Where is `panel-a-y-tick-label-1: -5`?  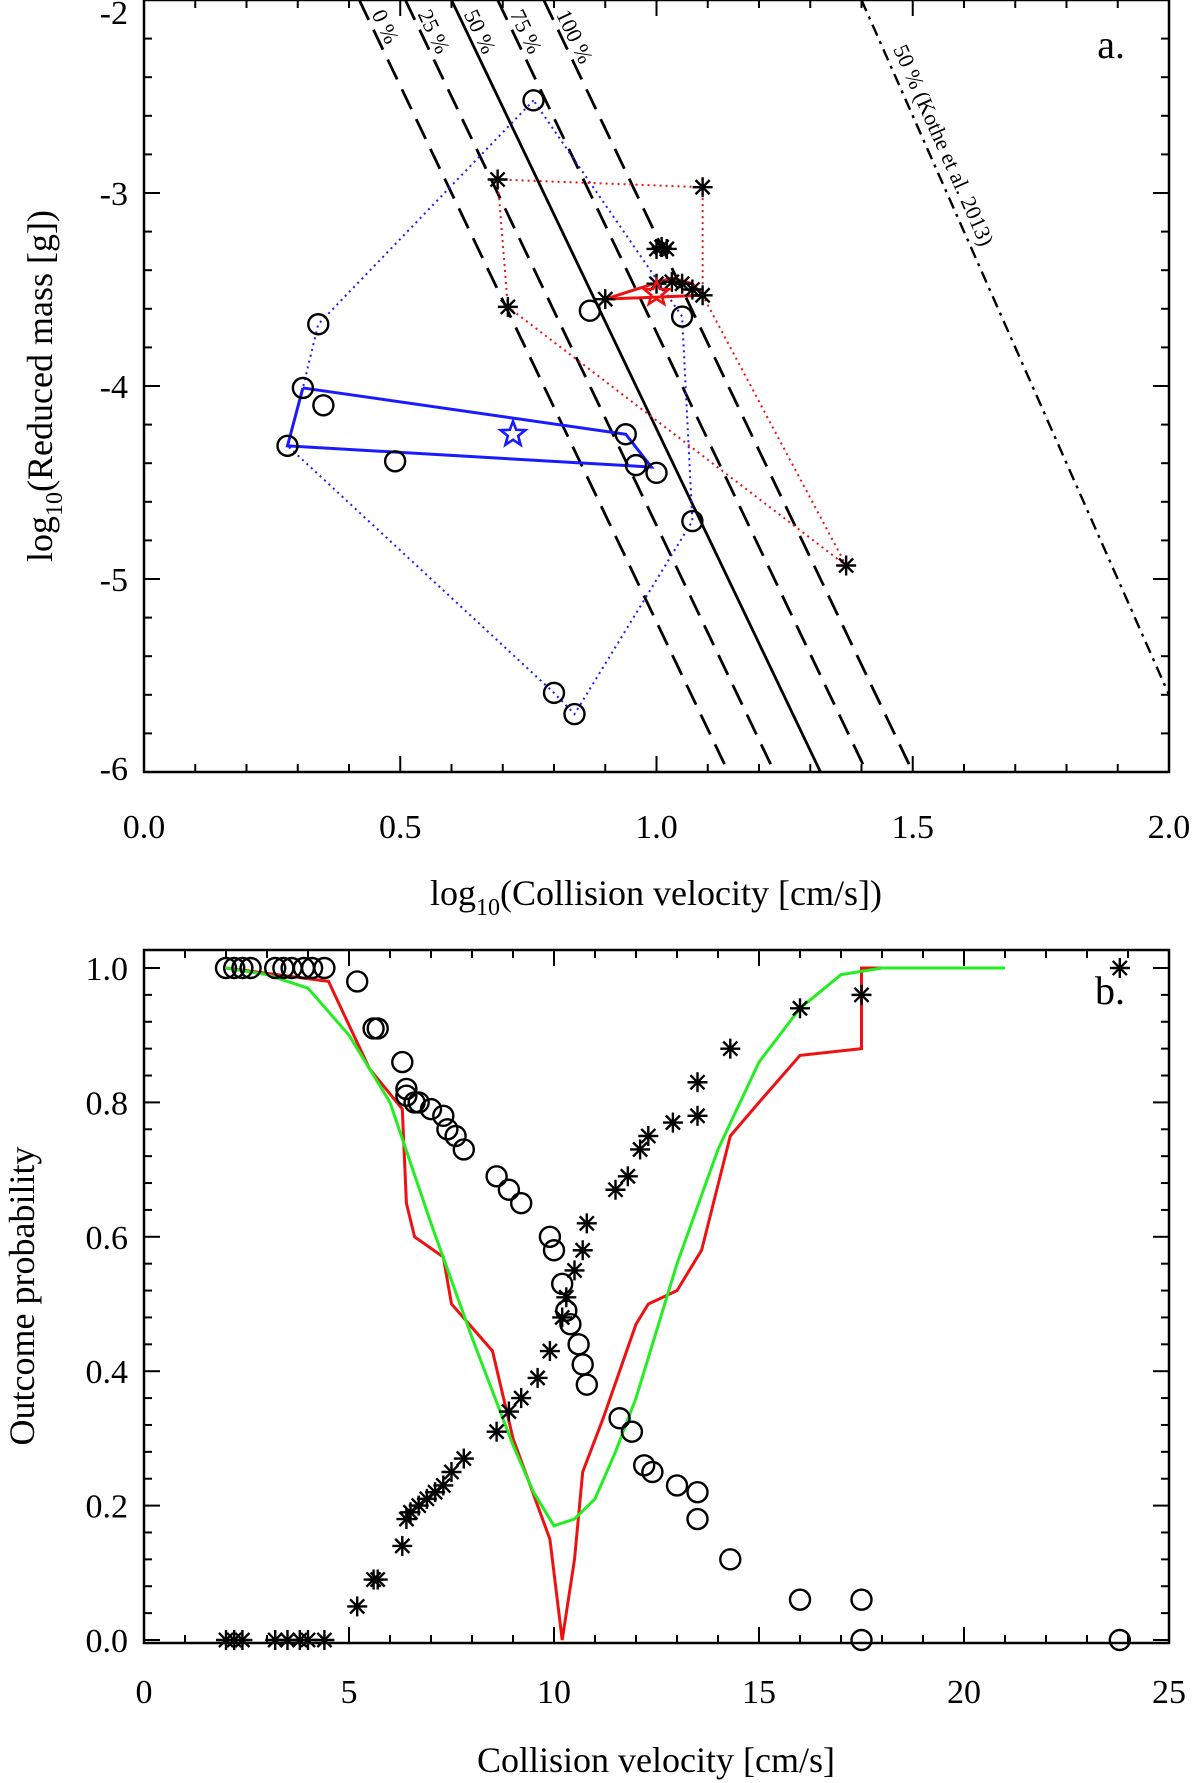
panel-a-y-tick-label-1: -5 is located at coordinates (114, 580).